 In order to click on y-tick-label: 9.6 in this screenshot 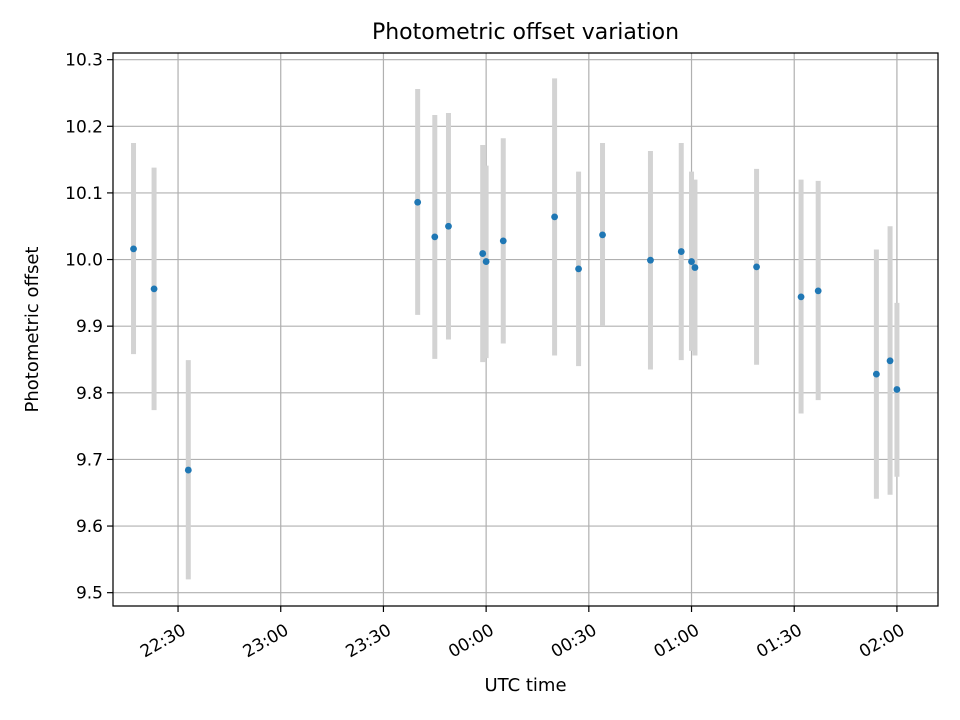, I will do `click(89, 527)`.